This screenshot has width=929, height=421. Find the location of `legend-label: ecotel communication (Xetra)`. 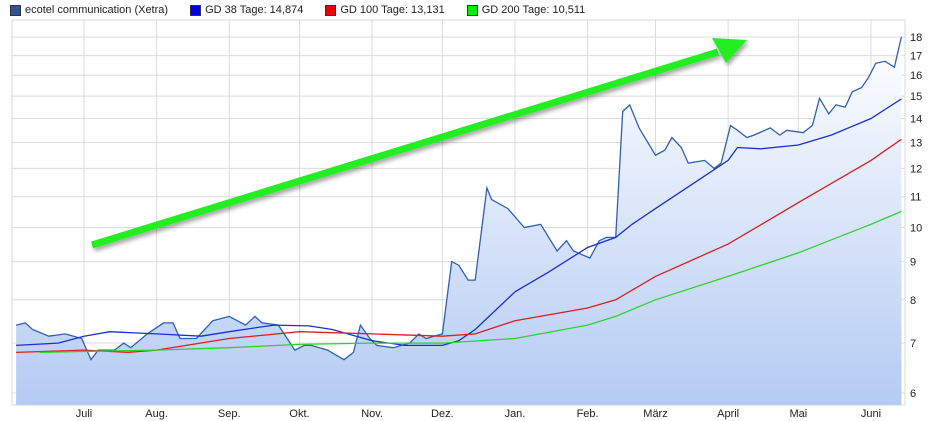

legend-label: ecotel communication (Xetra) is located at coordinates (97, 10).